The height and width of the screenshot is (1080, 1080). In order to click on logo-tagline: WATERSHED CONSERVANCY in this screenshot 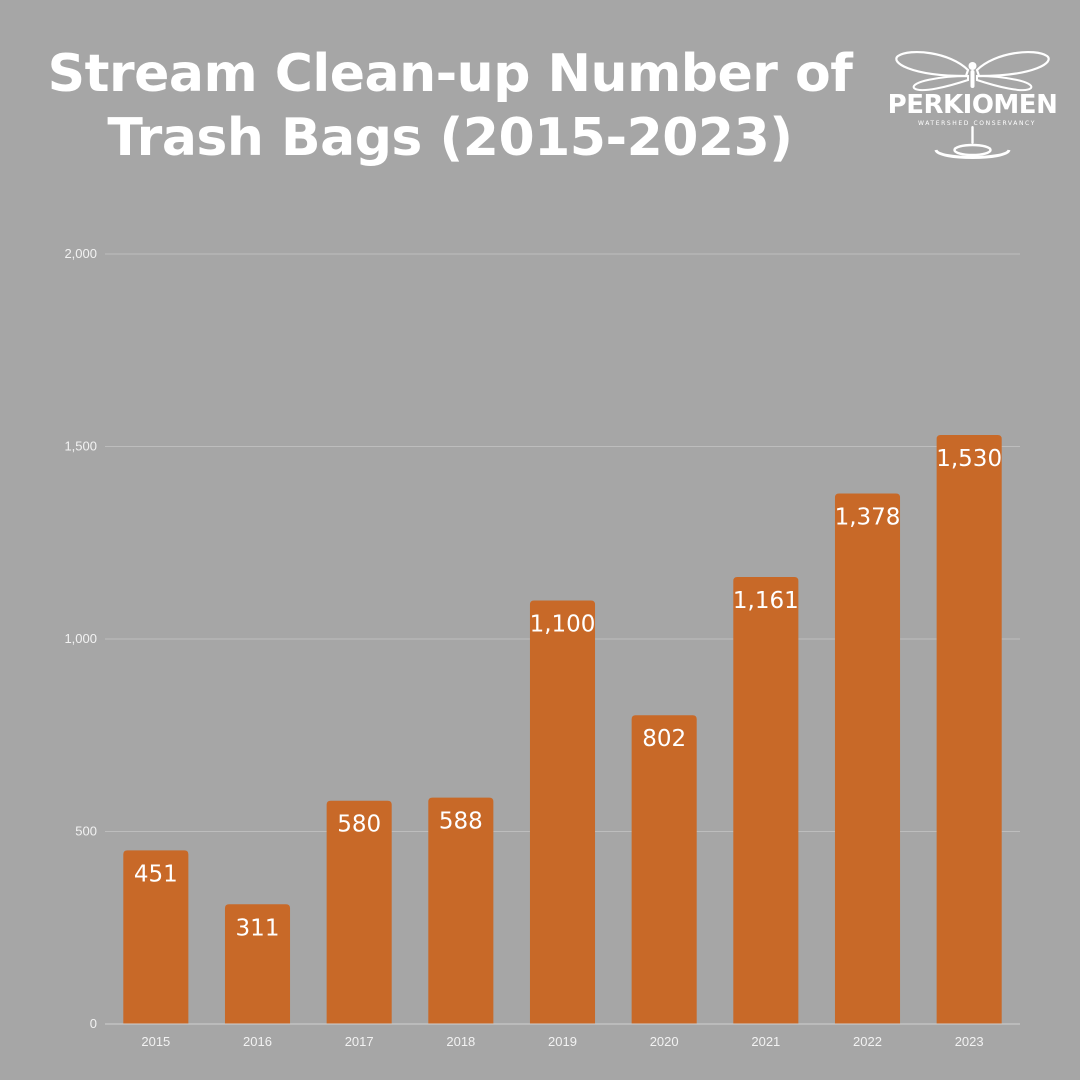, I will do `click(976, 123)`.